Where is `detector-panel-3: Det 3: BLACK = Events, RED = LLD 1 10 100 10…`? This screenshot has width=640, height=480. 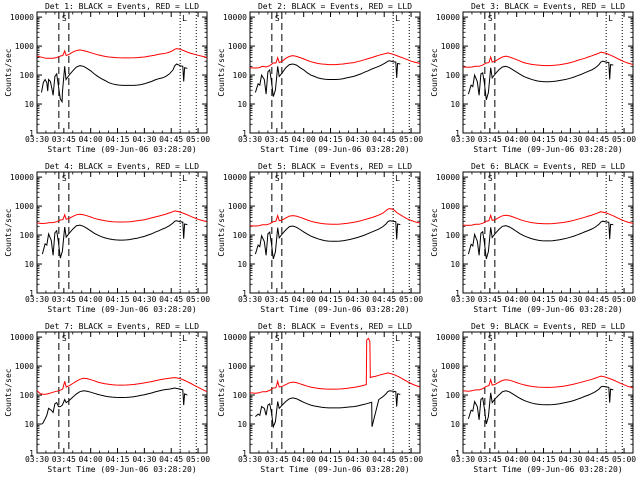 detector-panel-3: Det 3: BLACK = Events, RED = LLD 1 10 100 10… is located at coordinates (532, 80).